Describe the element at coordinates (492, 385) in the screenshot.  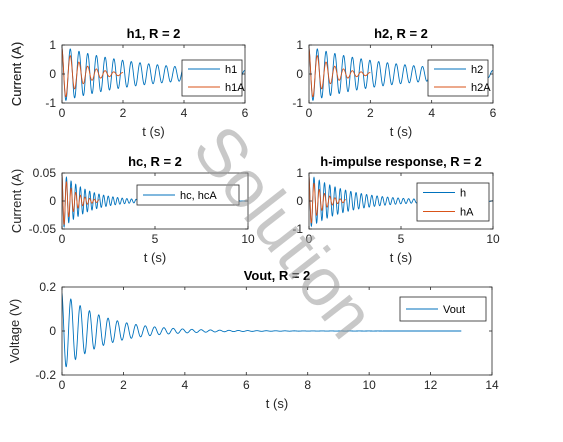
I see `x-tick-label: 14` at that location.